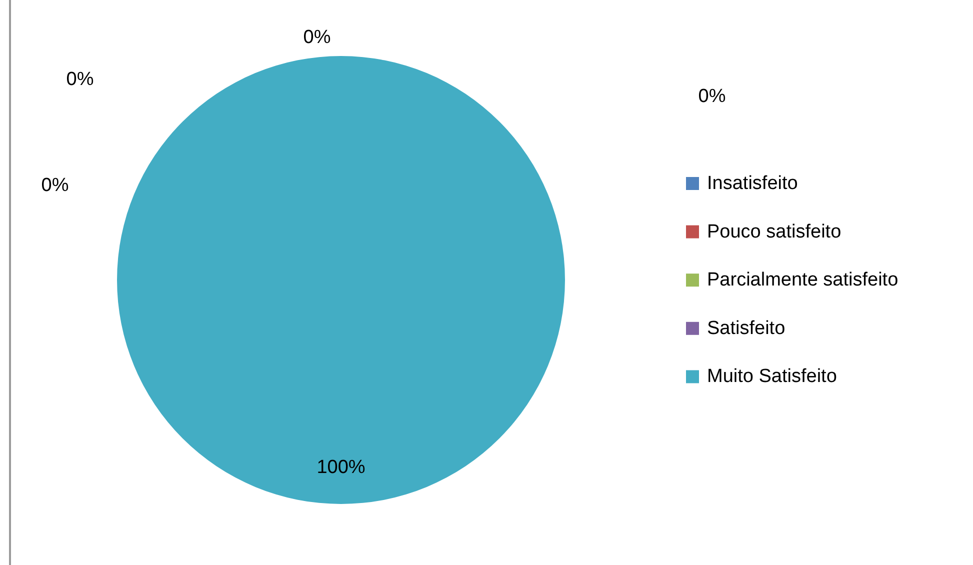 Image resolution: width=973 pixels, height=565 pixels. I want to click on legend-label: Muito Satisfeito, so click(772, 377).